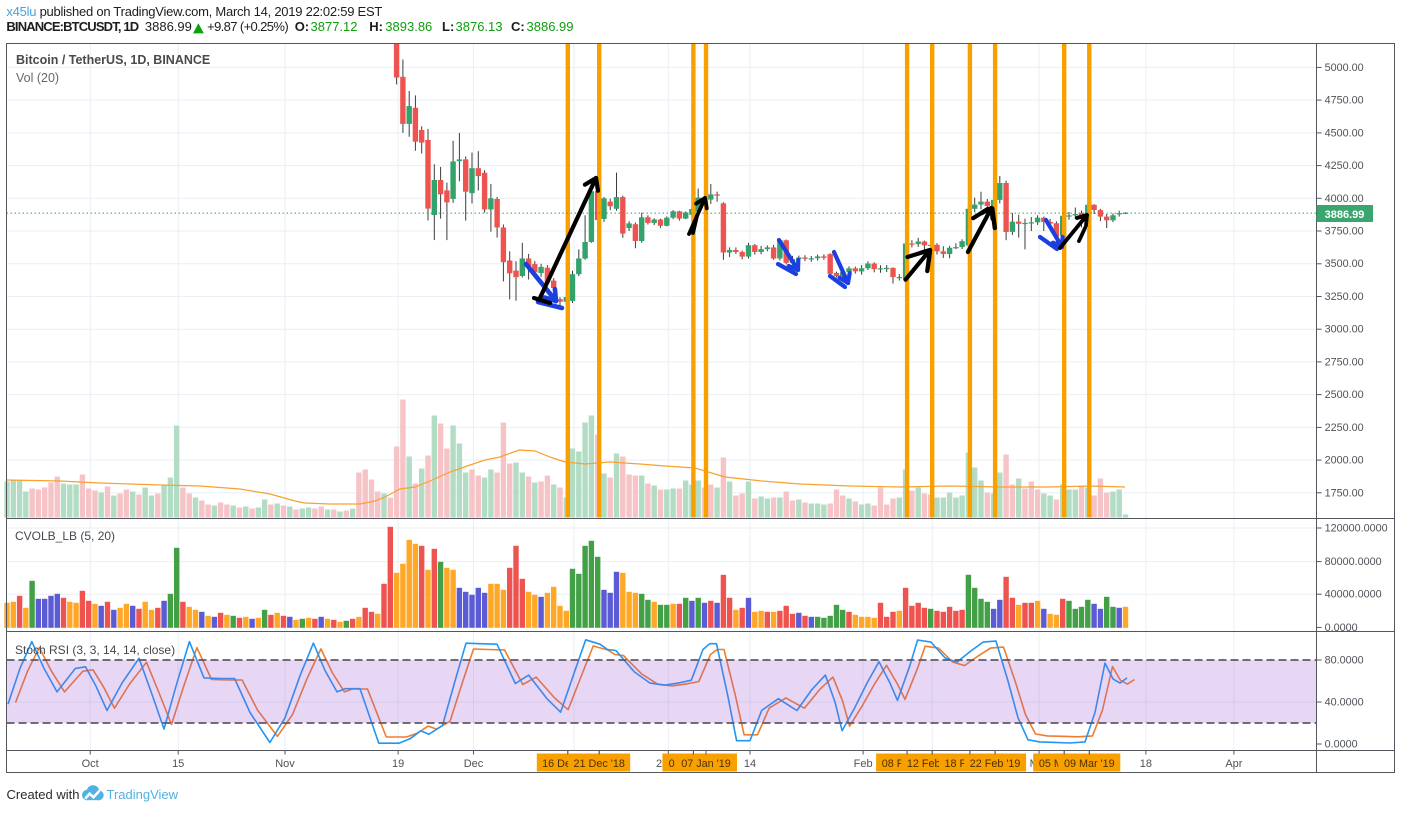 The width and height of the screenshot is (1402, 813). Describe the element at coordinates (750, 764) in the screenshot. I see `svg-text: 14` at that location.